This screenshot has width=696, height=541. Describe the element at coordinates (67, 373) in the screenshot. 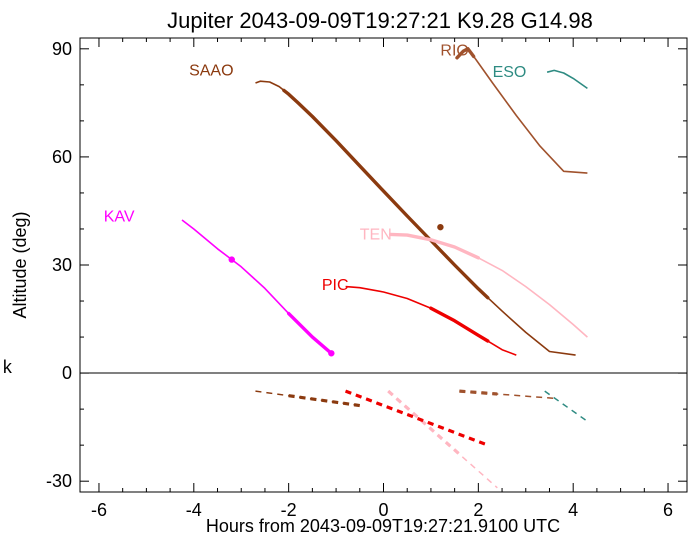

I see `y-tick-label: 0` at that location.